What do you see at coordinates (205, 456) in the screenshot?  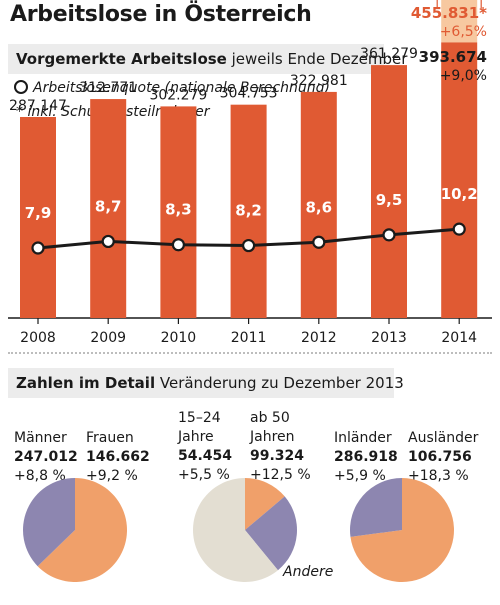 I see `group-value: 54.454` at bounding box center [205, 456].